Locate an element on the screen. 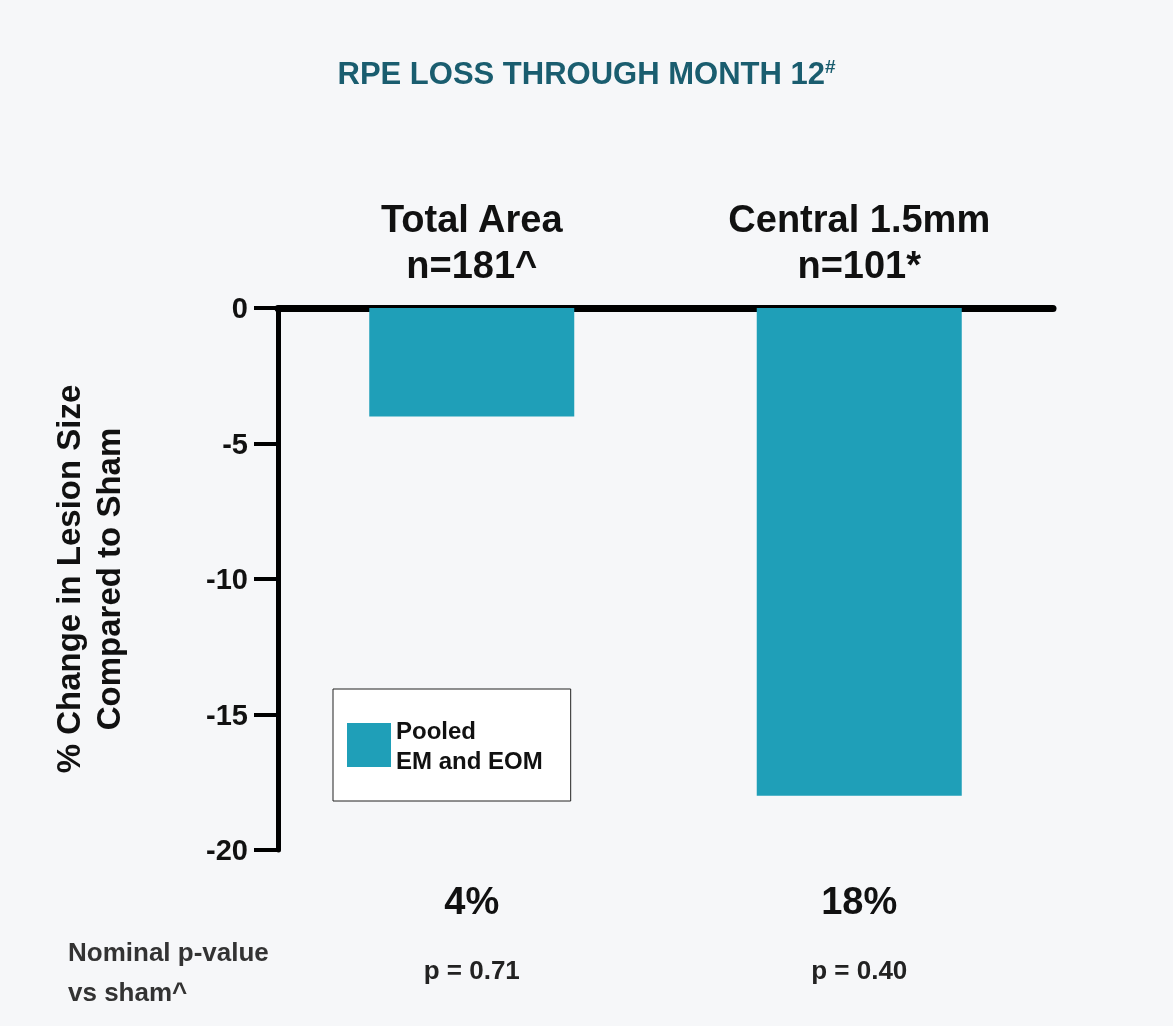 Image resolution: width=1173 pixels, height=1026 pixels. text: 18% is located at coordinates (859, 901).